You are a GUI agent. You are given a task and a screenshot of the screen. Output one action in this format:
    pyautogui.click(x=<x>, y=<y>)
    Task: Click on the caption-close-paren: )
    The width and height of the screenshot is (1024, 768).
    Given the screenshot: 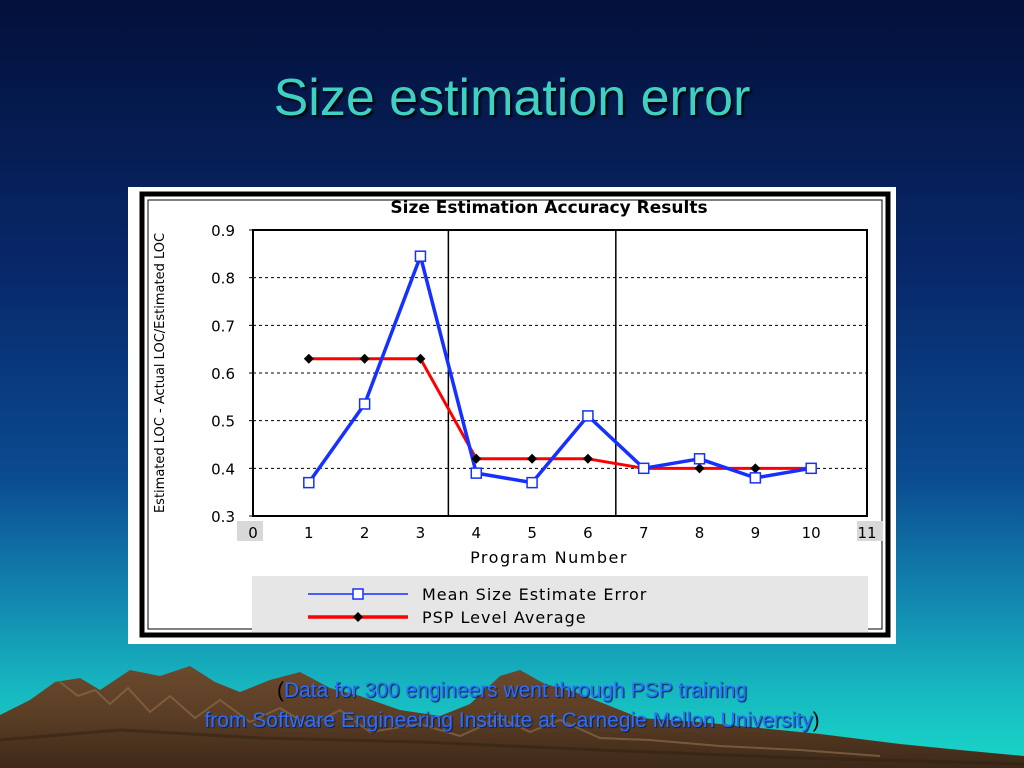 What is the action you would take?
    pyautogui.click(x=816, y=720)
    